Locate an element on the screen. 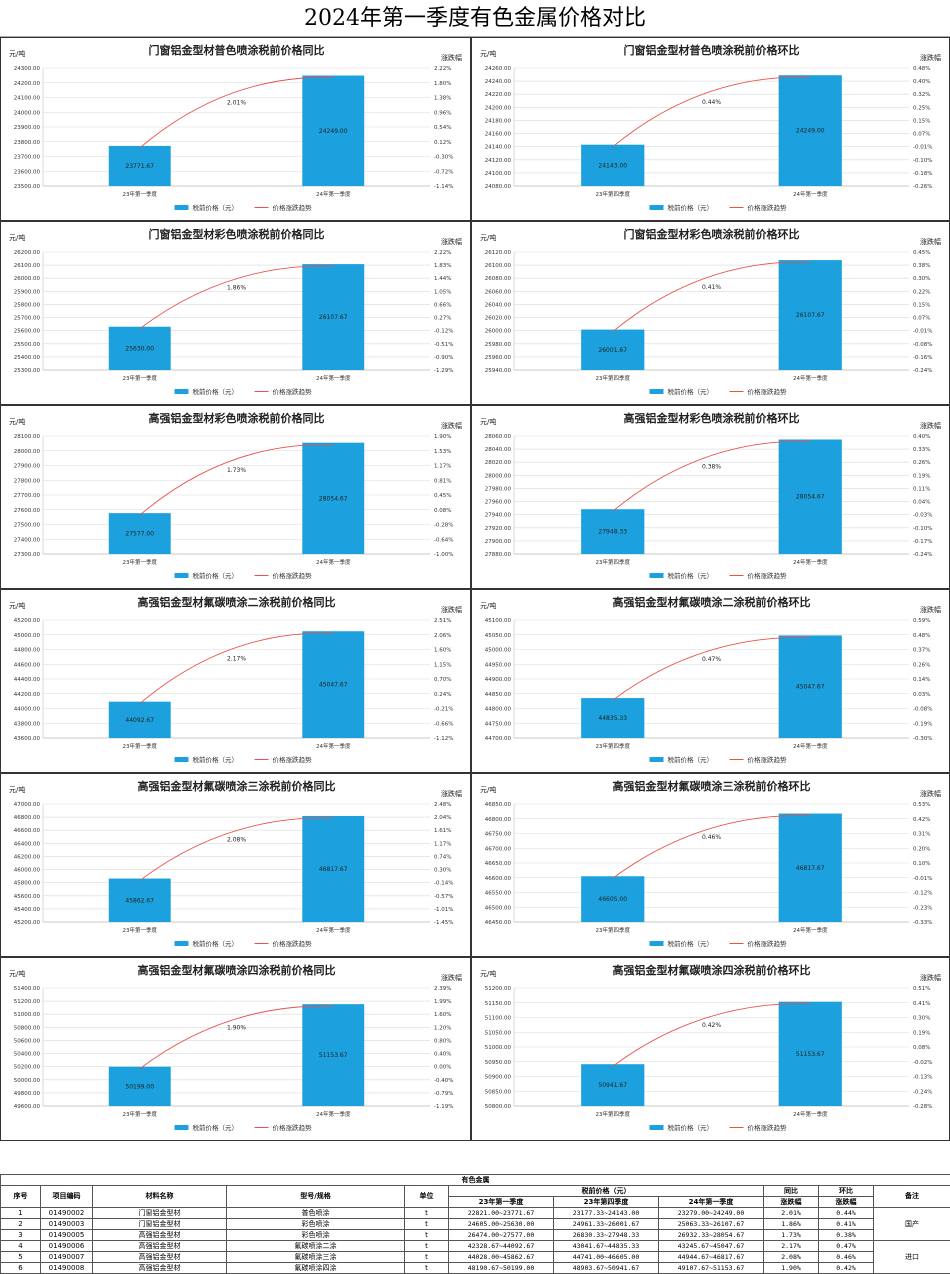  y2-tick-label: -0.01% is located at coordinates (922, 879).